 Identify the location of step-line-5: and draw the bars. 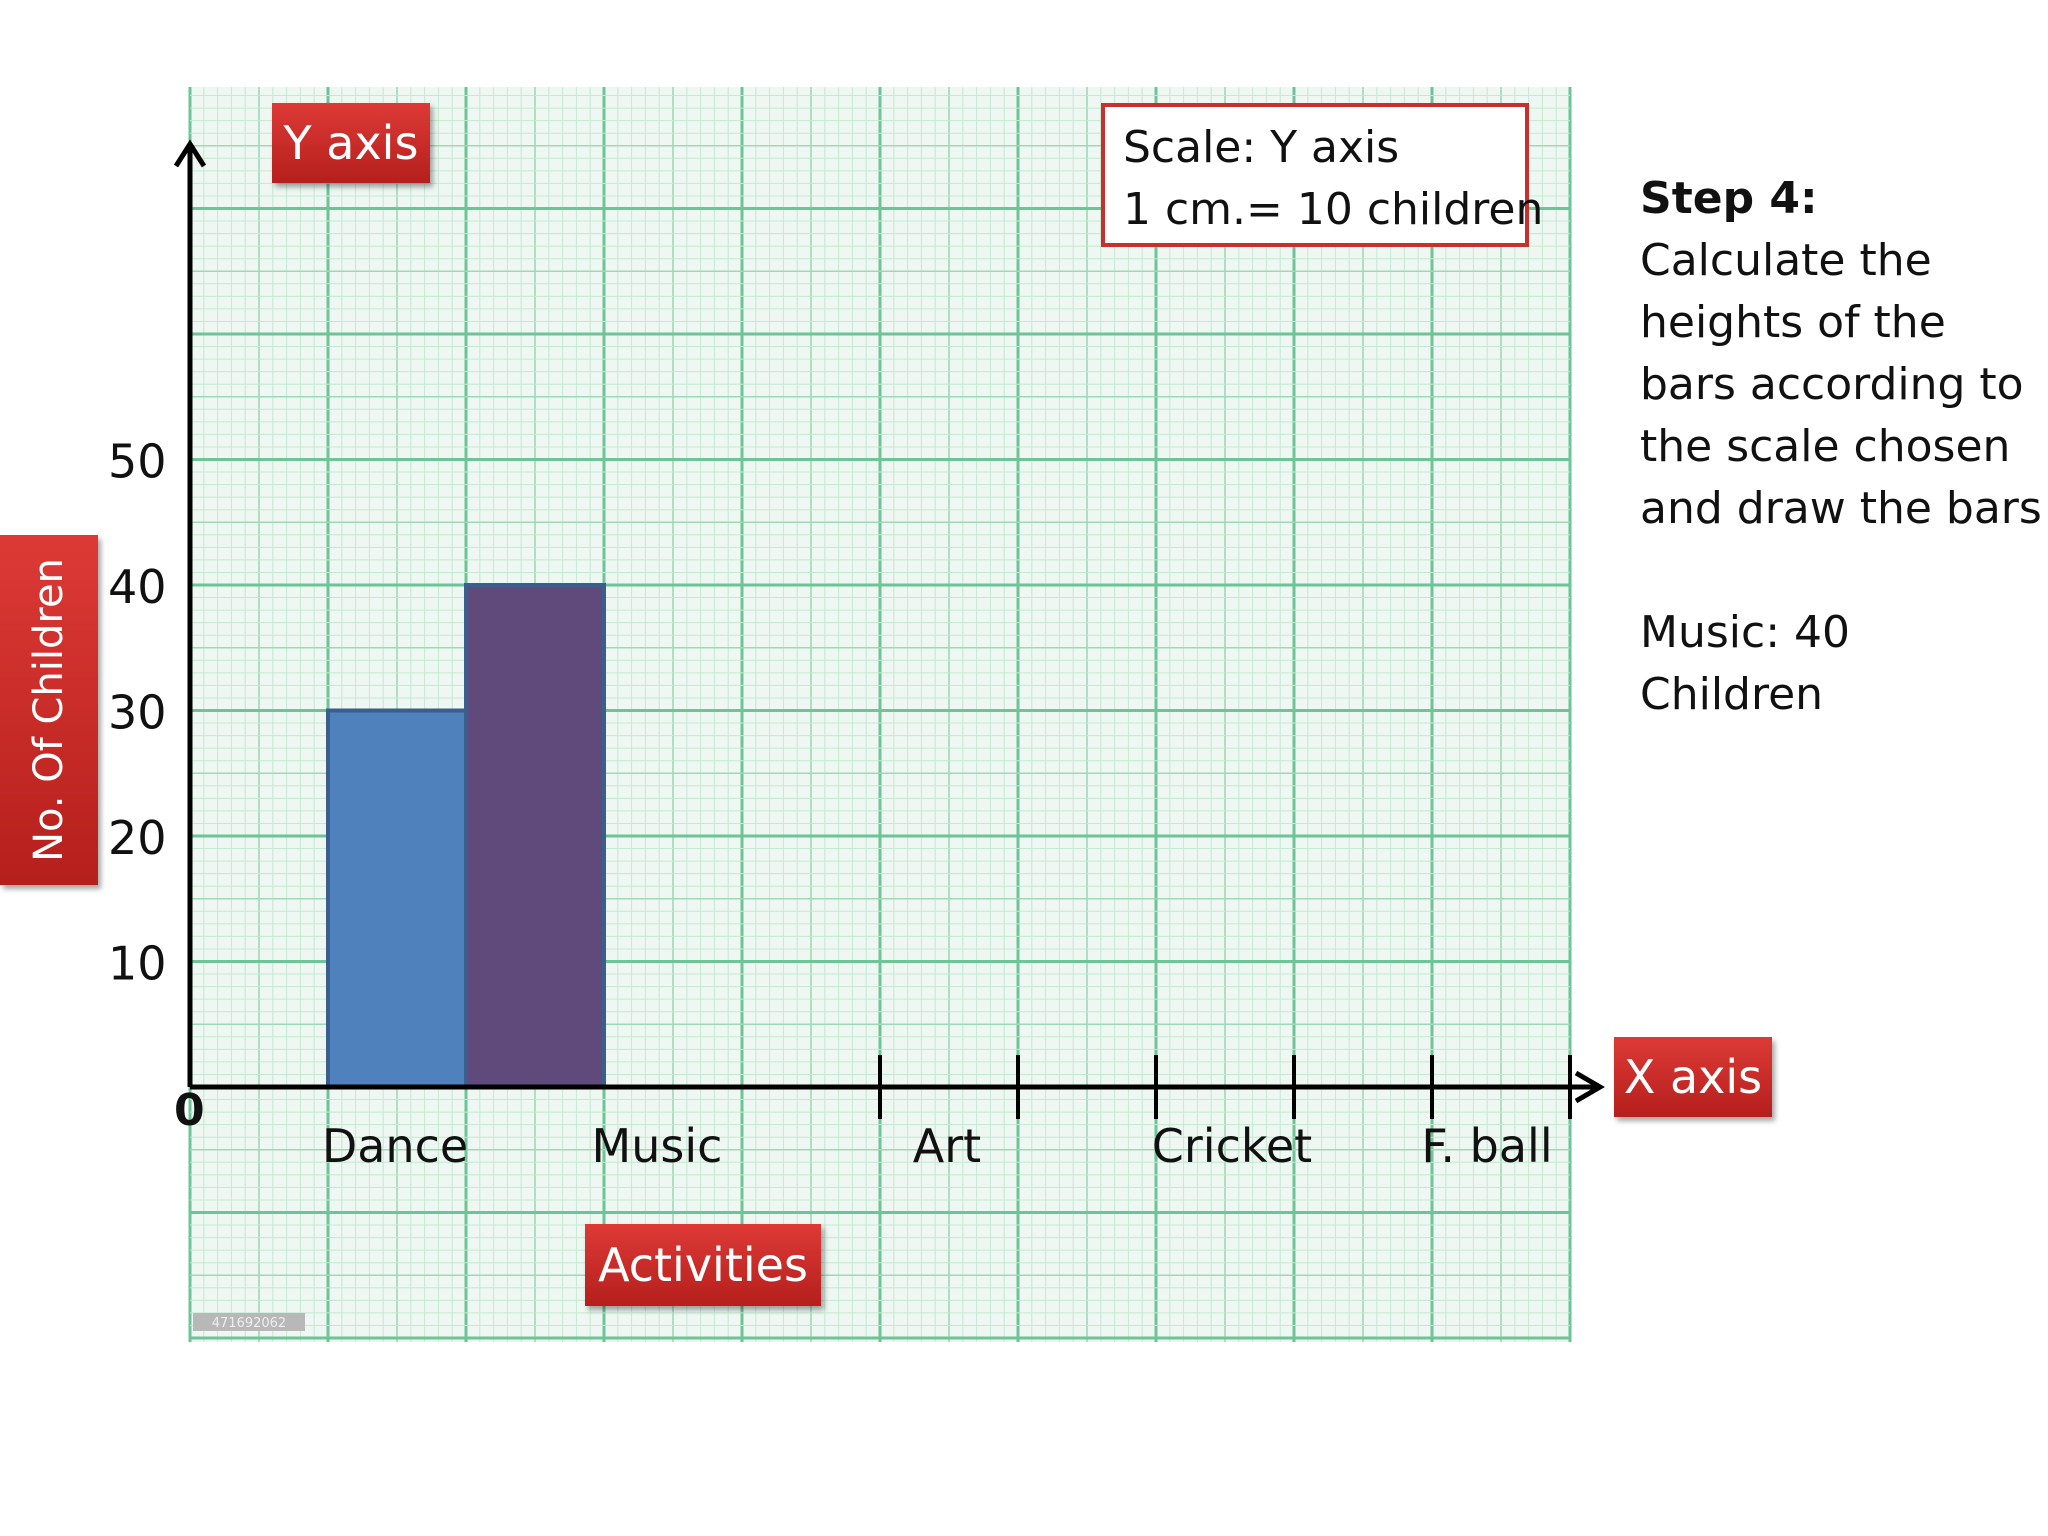
(1841, 508).